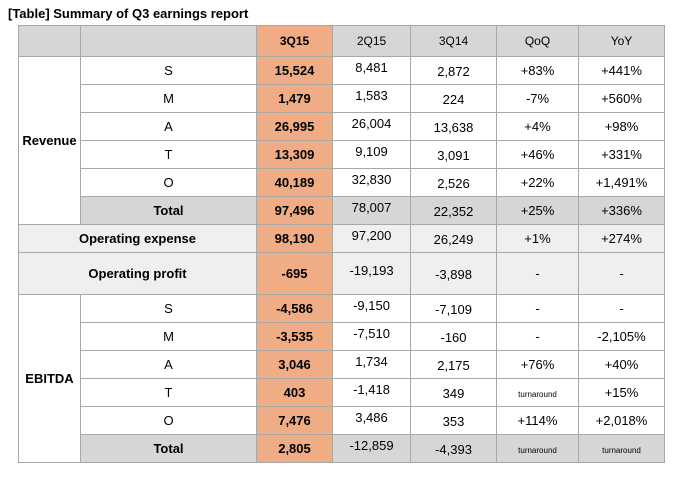 This screenshot has height=482, width=680. I want to click on cell-3q15-text: 403, so click(294, 392).